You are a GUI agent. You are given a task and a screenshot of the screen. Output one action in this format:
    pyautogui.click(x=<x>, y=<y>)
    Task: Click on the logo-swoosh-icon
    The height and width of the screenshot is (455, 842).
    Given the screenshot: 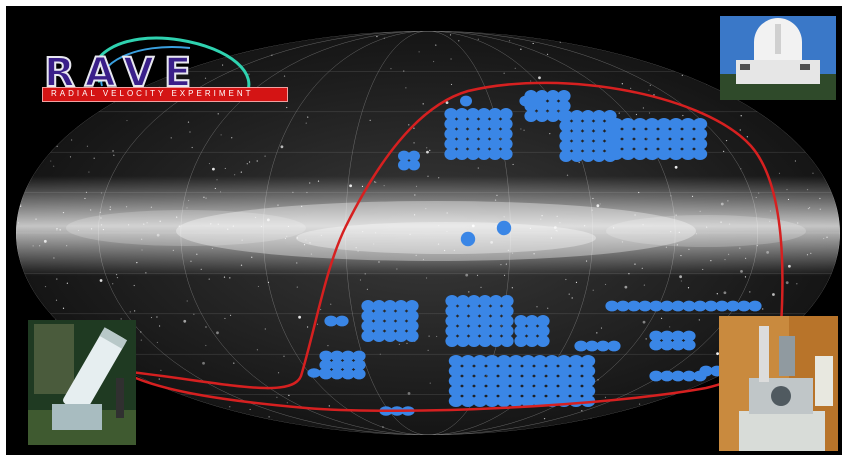 What is the action you would take?
    pyautogui.click(x=172, y=66)
    